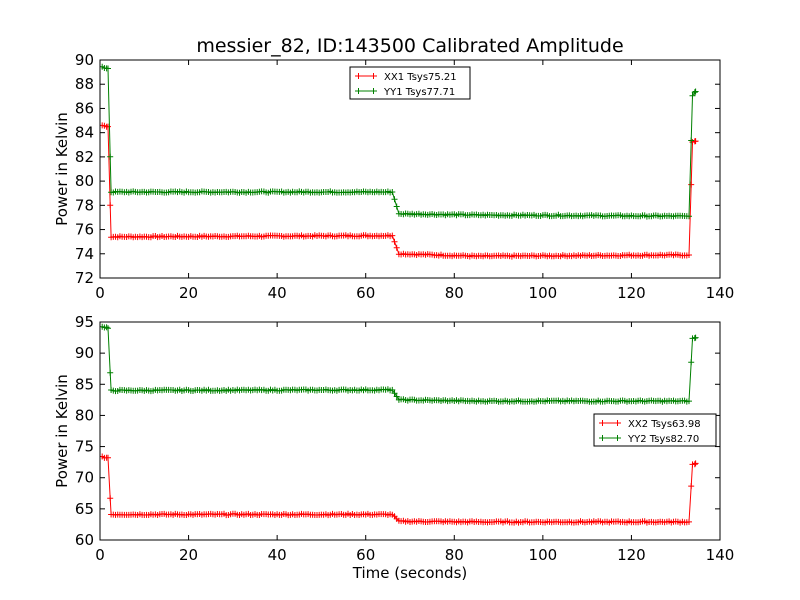 The height and width of the screenshot is (600, 800). I want to click on y-tick-label: 95, so click(84, 322).